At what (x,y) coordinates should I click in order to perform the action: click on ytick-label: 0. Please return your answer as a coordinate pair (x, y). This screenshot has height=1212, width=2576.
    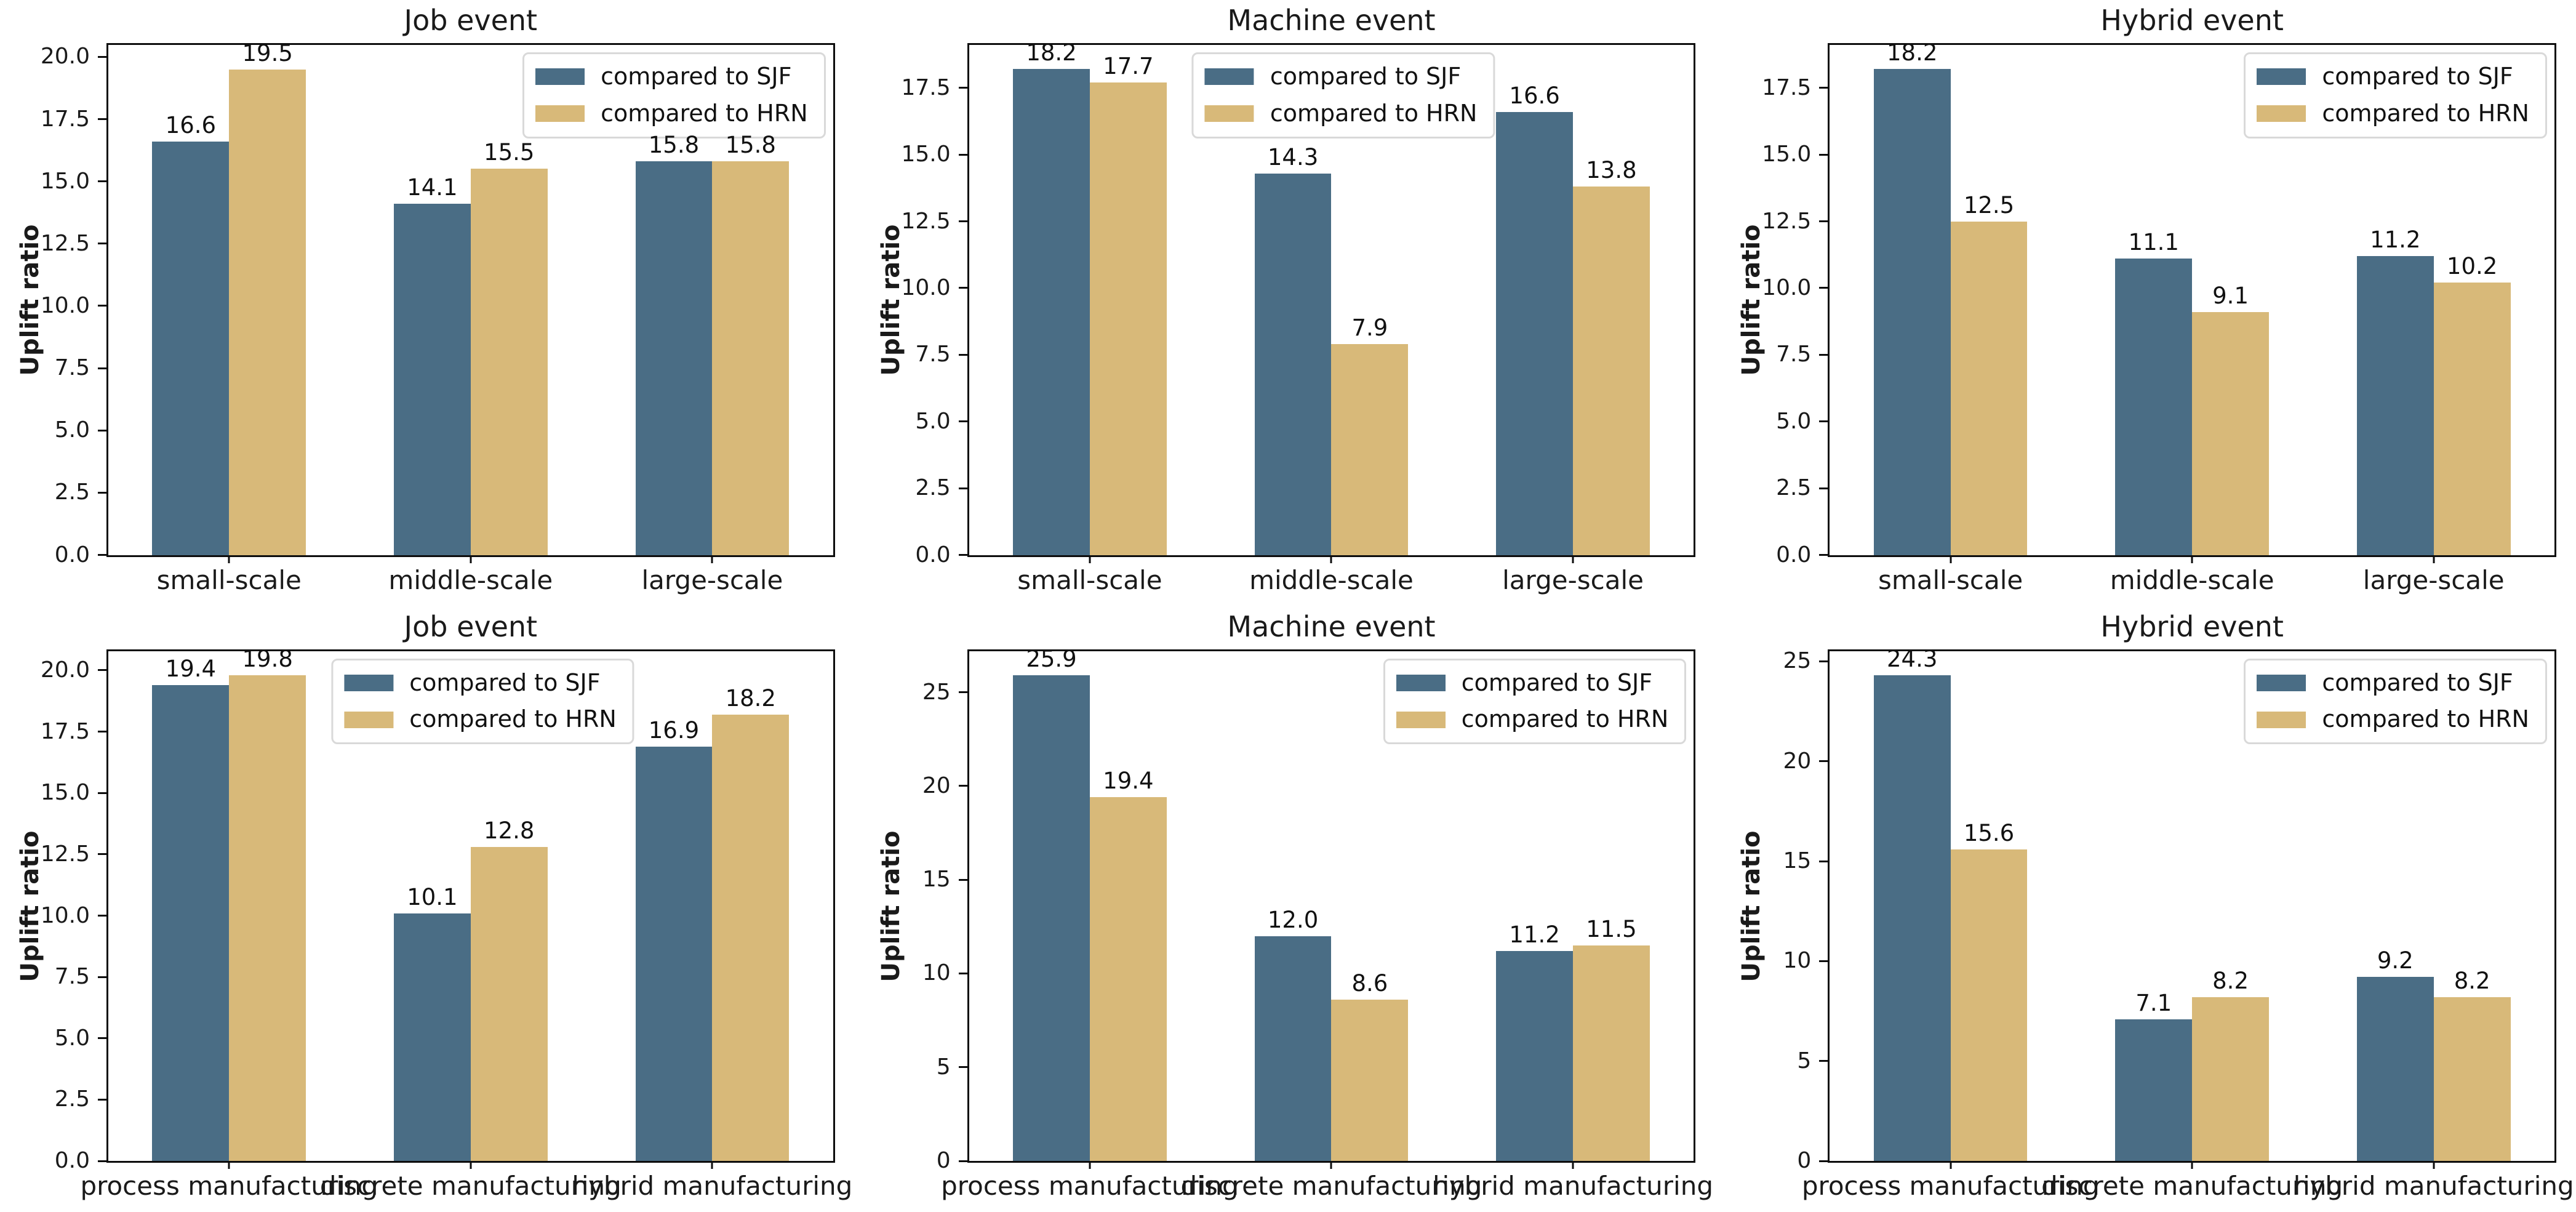
    Looking at the image, I should click on (1804, 1160).